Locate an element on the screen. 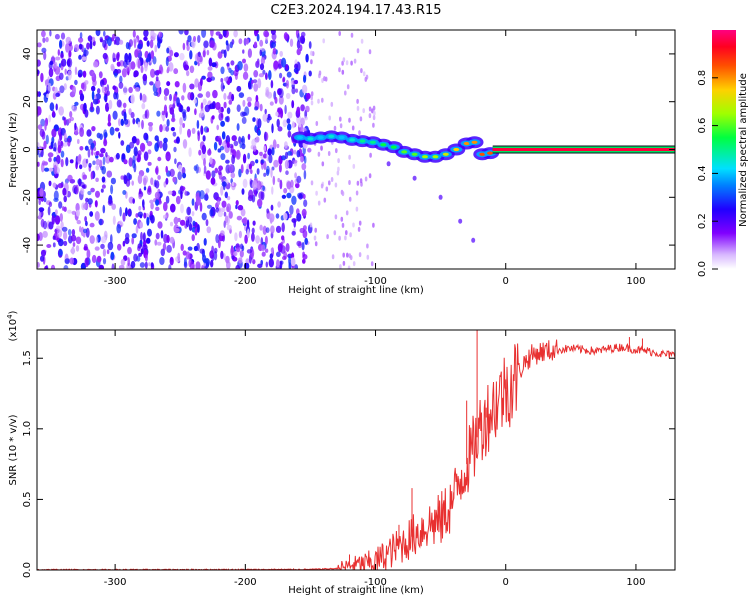 This screenshot has width=750, height=600. spectrogram-y-label: Frequency (Hz) is located at coordinates (13, 150).